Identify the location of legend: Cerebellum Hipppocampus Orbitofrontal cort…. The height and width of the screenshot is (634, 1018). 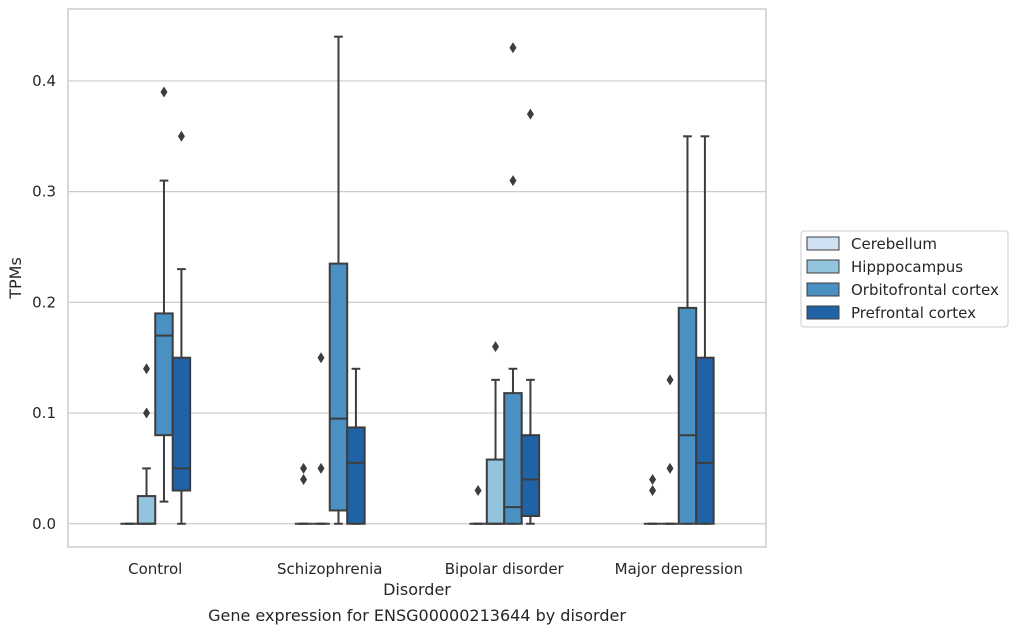
(904, 279).